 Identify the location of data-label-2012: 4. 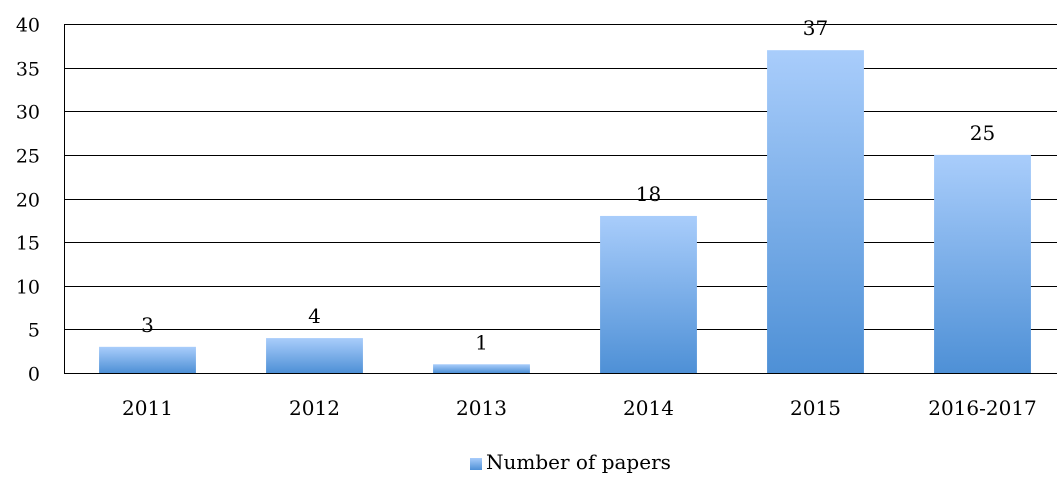
(314, 316).